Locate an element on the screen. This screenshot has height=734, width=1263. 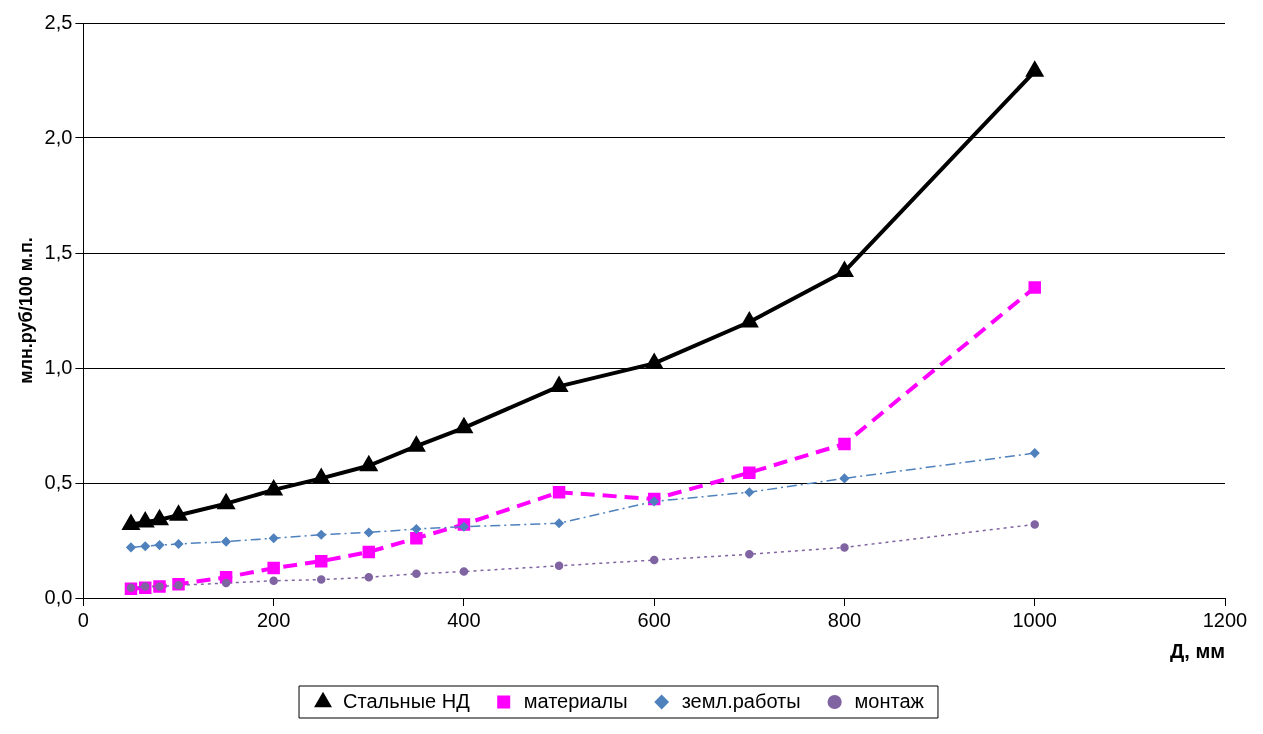
x-tick-label: 400 is located at coordinates (464, 619).